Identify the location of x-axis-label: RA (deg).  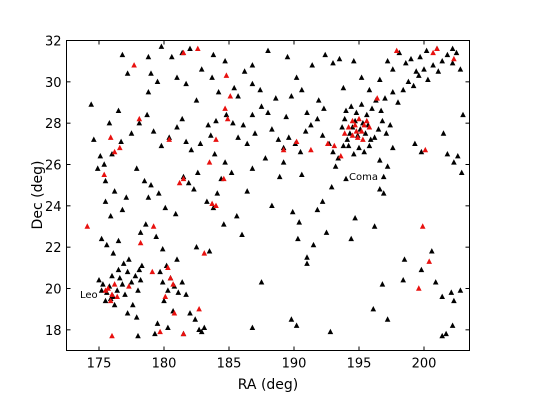
(268, 385).